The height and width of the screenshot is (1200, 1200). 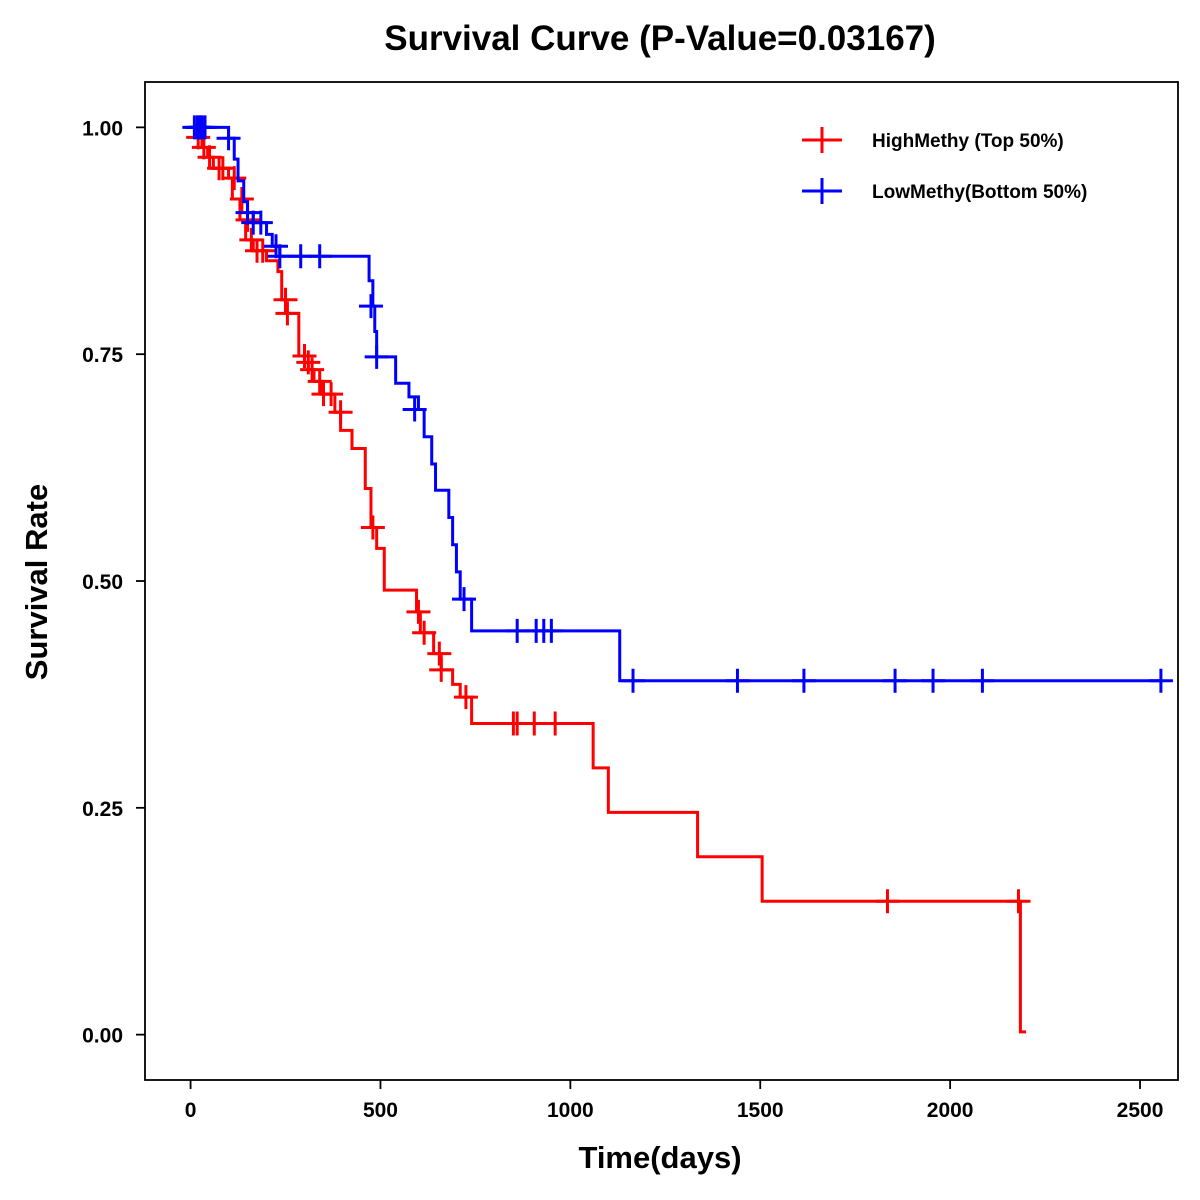 What do you see at coordinates (380, 1110) in the screenshot?
I see `x-tick-label: 500` at bounding box center [380, 1110].